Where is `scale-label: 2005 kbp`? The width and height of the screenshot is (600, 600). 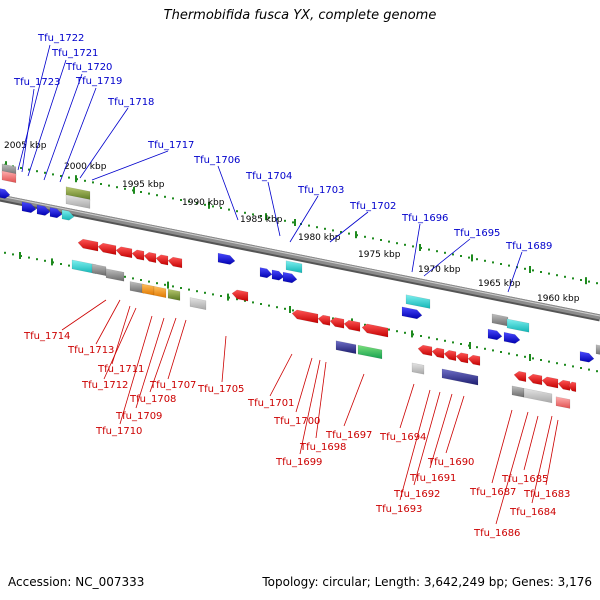
scale-label: 2005 kbp is located at coordinates (25, 146).